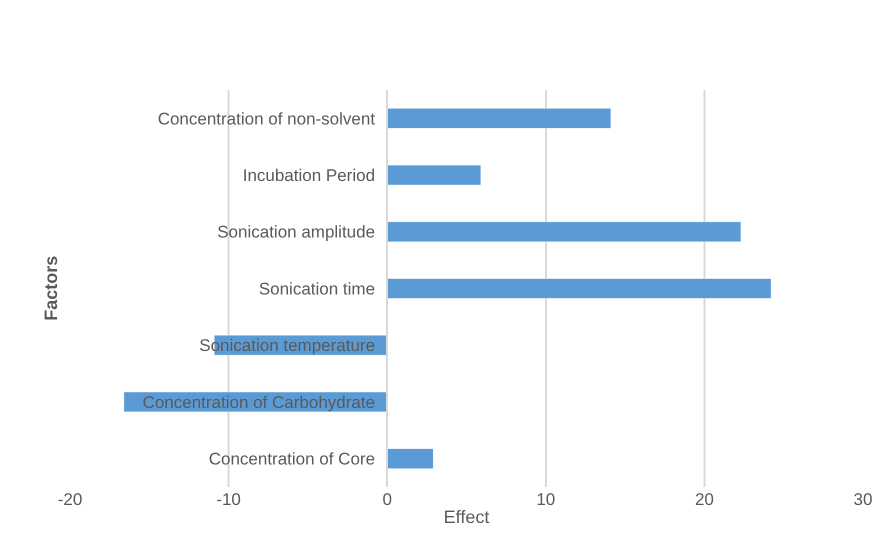 Image resolution: width=883 pixels, height=537 pixels. Describe the element at coordinates (317, 288) in the screenshot. I see `y-tick-label: Sonication time` at that location.